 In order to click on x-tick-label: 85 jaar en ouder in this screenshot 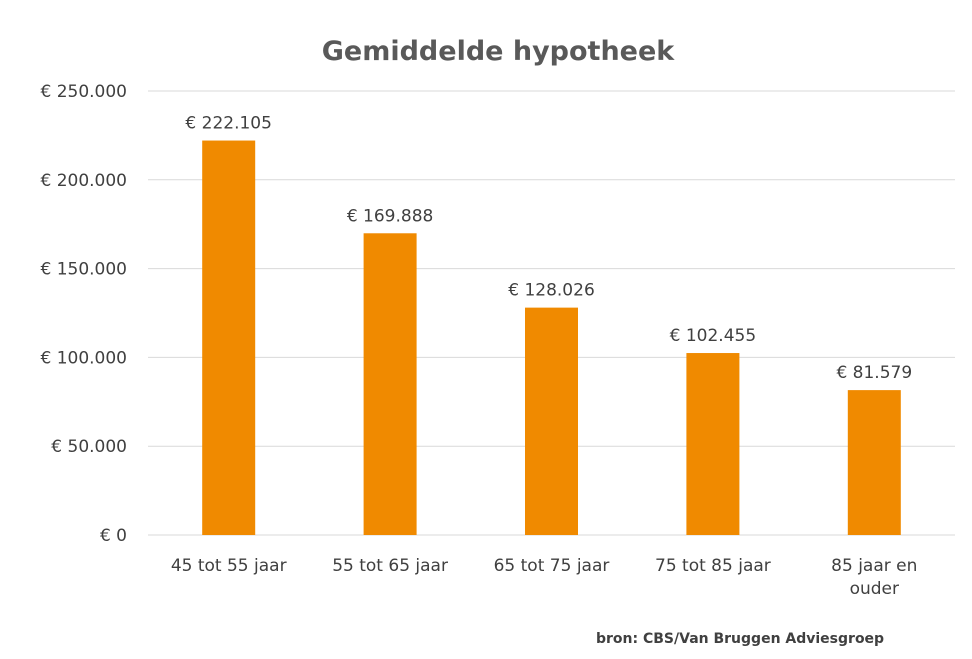, I will do `click(874, 577)`.